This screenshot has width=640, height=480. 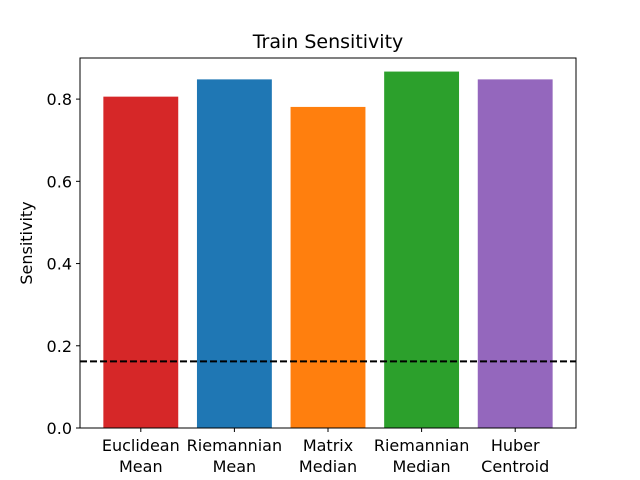 What do you see at coordinates (59, 181) in the screenshot?
I see `y-tick-label: 0.6` at bounding box center [59, 181].